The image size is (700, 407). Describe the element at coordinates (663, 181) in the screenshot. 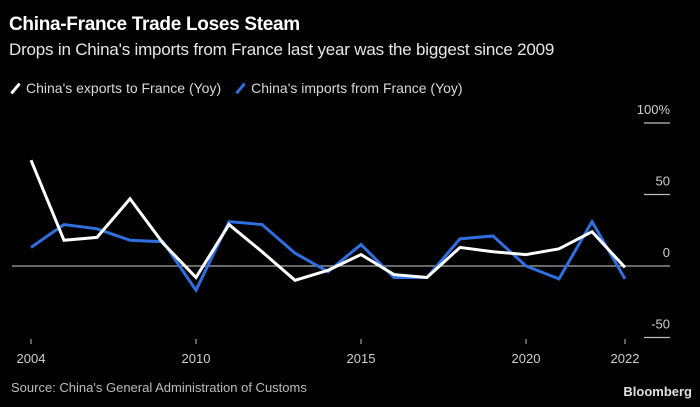

I see `y-tick-label: 50` at that location.